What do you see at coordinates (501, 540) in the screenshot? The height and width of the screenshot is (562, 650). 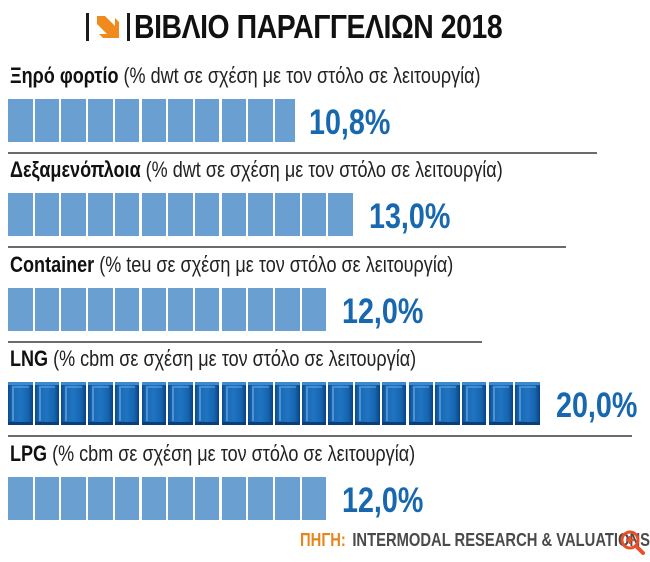 I see `source-text: INTERMODAL RESEARCH & VALUATIONS` at bounding box center [501, 540].